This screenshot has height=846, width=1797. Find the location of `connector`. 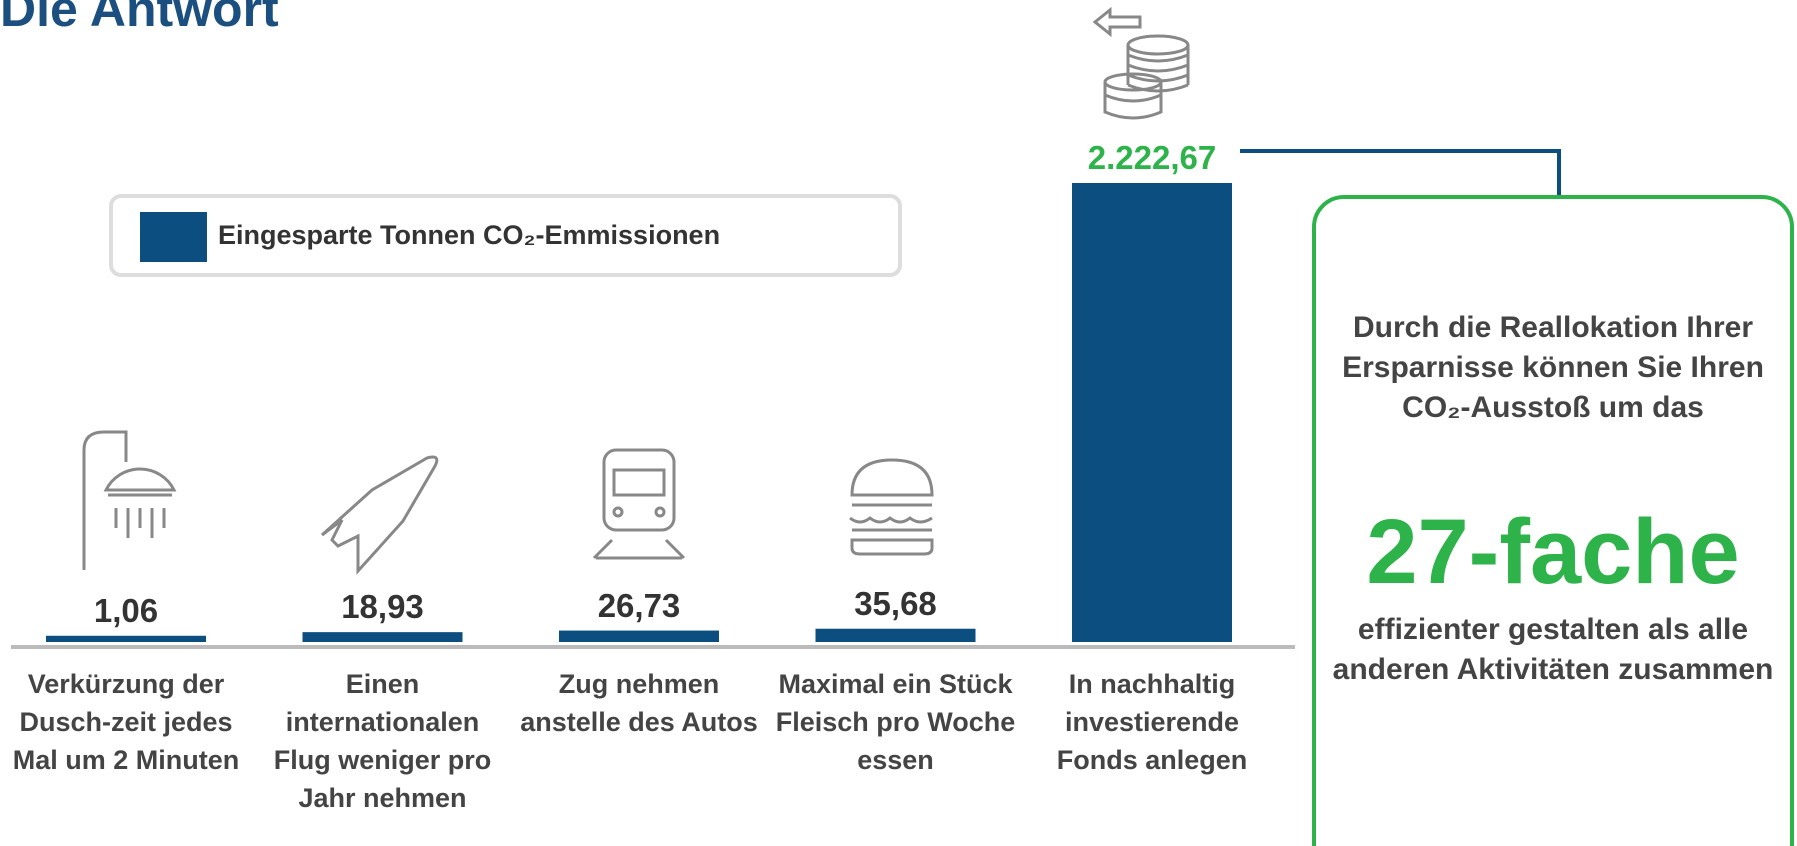

connector is located at coordinates (1400, 173).